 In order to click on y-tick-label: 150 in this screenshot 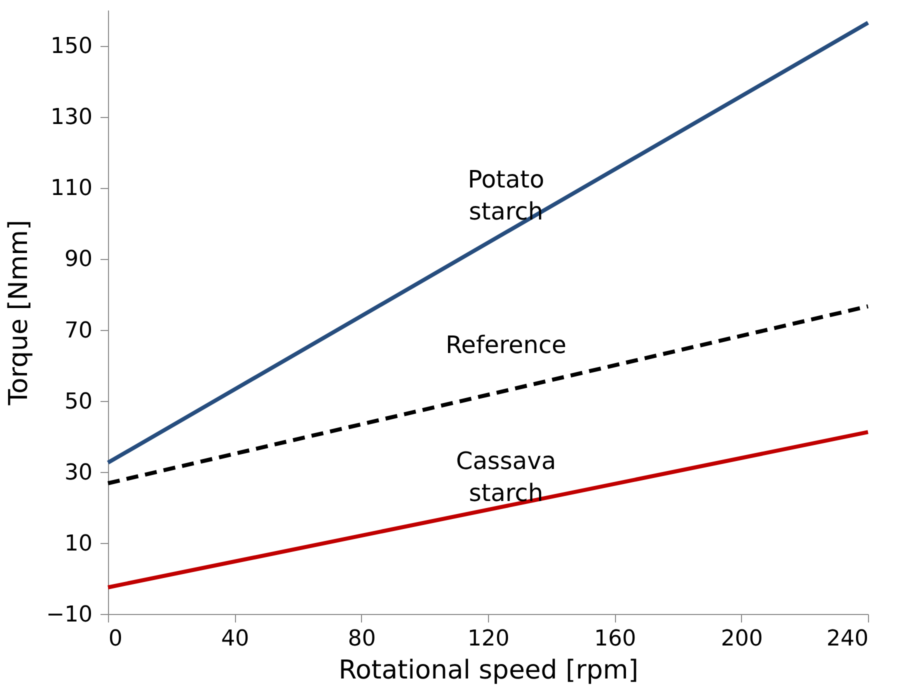, I will do `click(71, 47)`.